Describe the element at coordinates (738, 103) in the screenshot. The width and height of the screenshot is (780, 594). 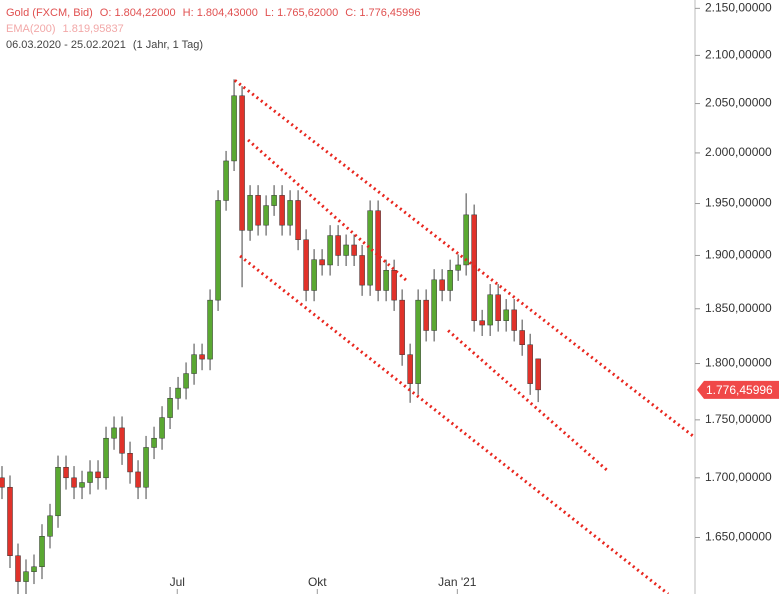
I see `y-tick-label: 2.050,00000` at that location.